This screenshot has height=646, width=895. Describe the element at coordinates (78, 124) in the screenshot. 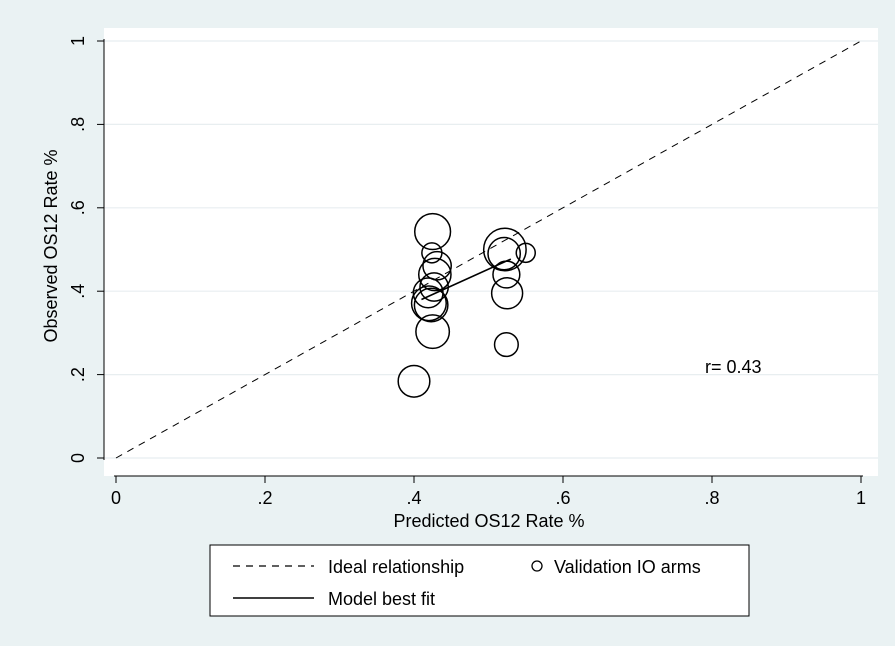

I see `y-tick-label-4: .8` at that location.